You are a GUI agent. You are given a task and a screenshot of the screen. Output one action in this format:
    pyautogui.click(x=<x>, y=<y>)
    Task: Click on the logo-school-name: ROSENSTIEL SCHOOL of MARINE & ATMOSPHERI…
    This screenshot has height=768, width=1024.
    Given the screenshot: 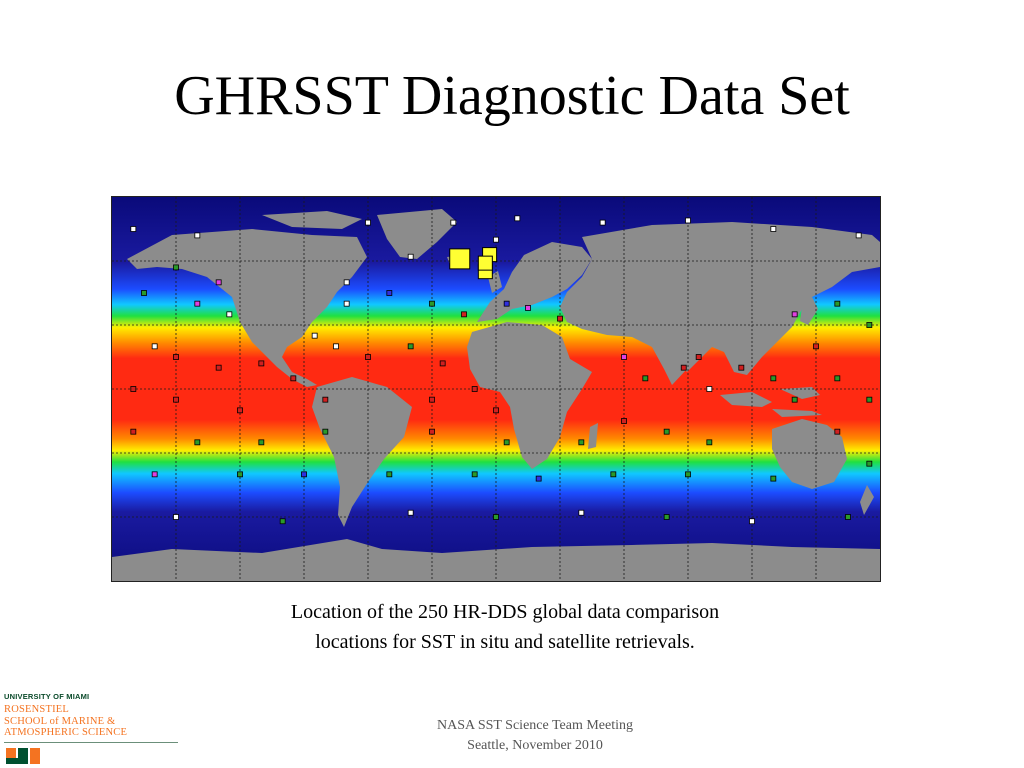 What is the action you would take?
    pyautogui.click(x=65, y=721)
    